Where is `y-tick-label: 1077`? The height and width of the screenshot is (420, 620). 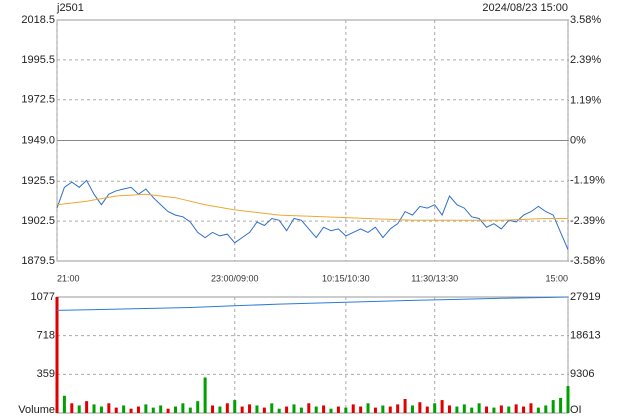 y-tick-label: 1077 is located at coordinates (43, 297).